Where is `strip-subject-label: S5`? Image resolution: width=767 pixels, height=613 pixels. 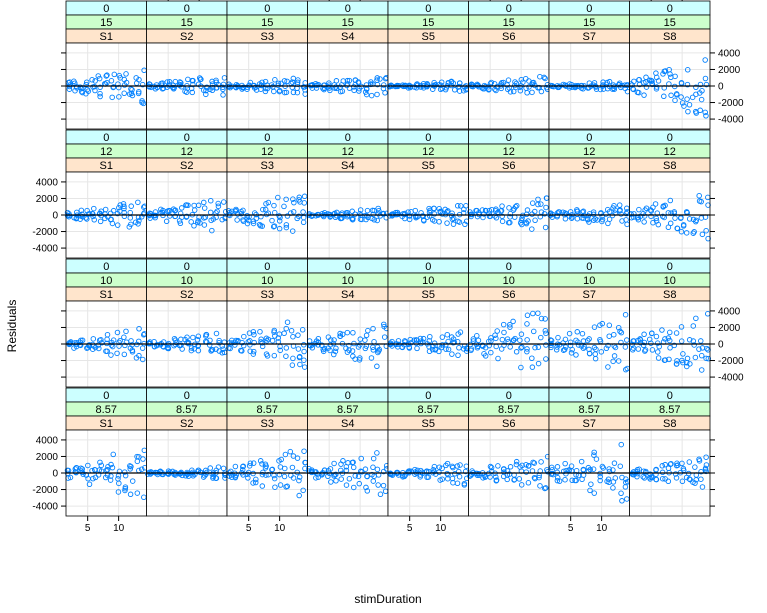
strip-subject-label: S5 is located at coordinates (428, 37).